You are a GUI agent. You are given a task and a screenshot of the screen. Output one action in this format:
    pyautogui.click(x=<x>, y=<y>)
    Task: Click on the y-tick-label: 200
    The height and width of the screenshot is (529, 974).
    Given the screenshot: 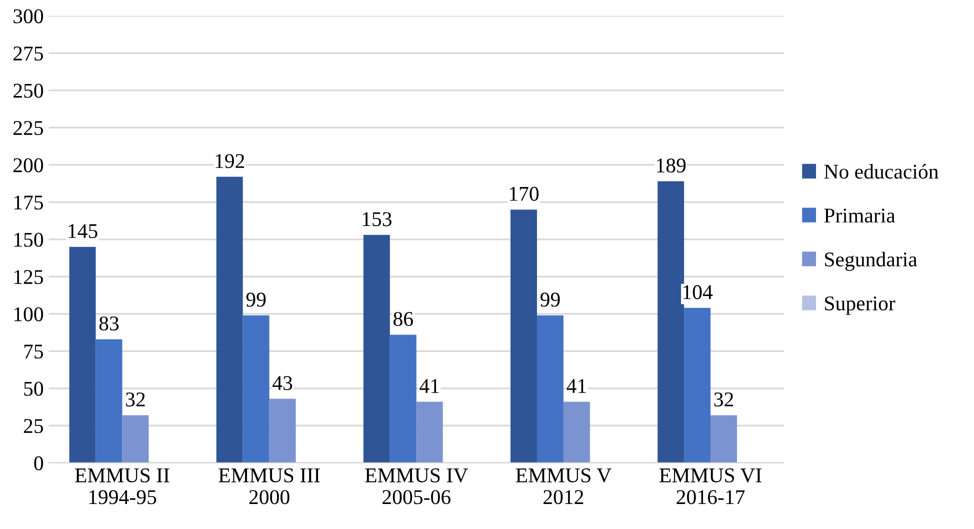 What is the action you would take?
    pyautogui.click(x=29, y=165)
    